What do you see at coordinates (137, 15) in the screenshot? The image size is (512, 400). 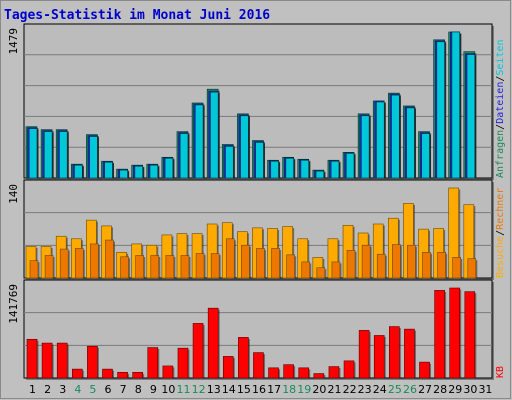 I see `chart-title: Tages-Statistik im Monat Juni 2016` at bounding box center [137, 15].